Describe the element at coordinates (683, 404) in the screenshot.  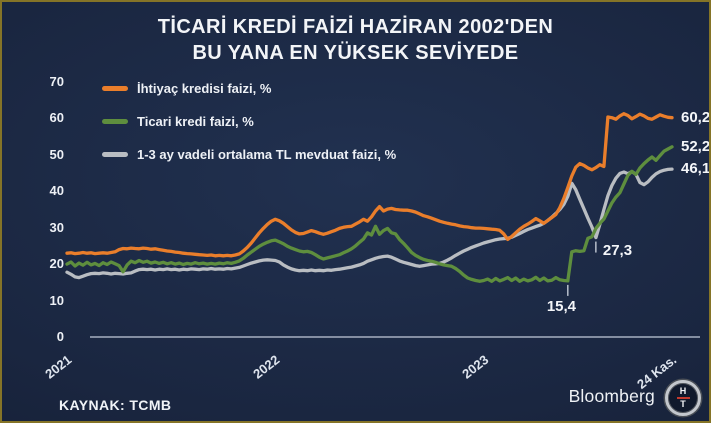
I see `badge-letter-t: T` at that location.